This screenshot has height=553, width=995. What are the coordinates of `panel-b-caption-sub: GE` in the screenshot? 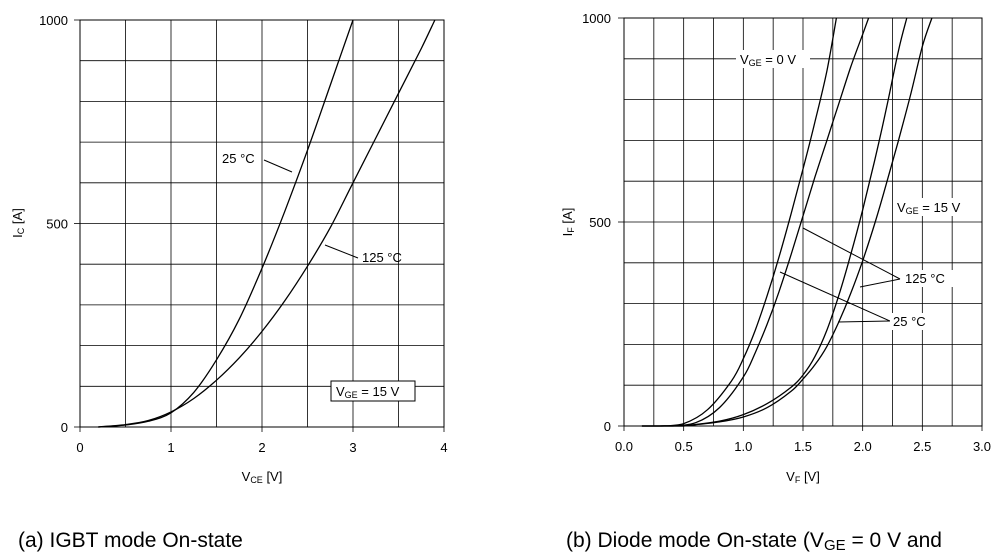 It's located at (835, 545).